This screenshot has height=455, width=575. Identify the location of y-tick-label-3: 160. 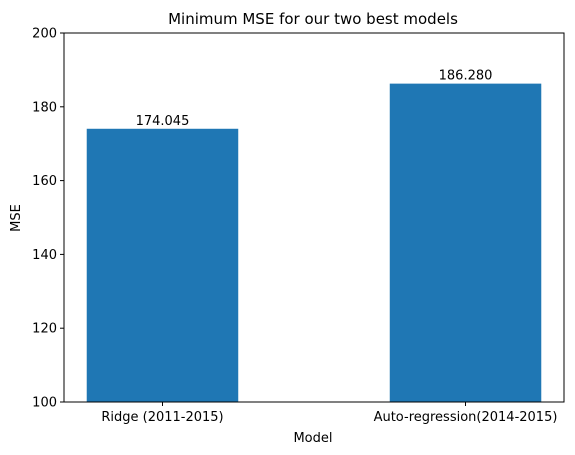
(44, 181).